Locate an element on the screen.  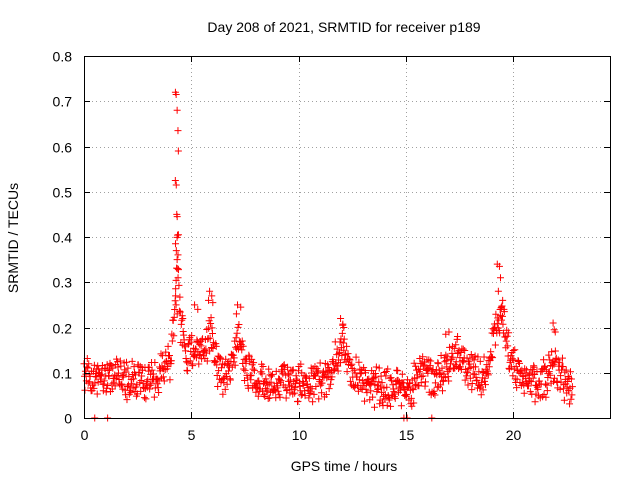
y-tick-label: 0.7 is located at coordinates (63, 102).